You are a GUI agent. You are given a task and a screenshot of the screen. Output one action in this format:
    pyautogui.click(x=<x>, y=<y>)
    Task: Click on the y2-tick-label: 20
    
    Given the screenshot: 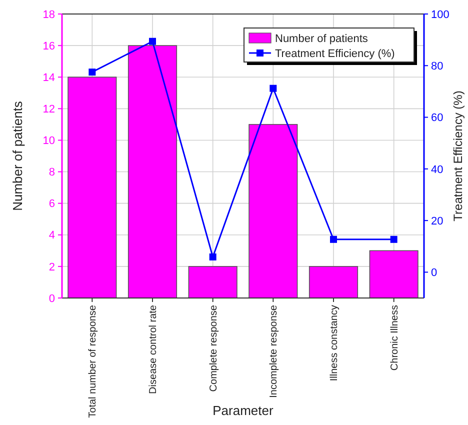 What is the action you would take?
    pyautogui.click(x=437, y=221)
    